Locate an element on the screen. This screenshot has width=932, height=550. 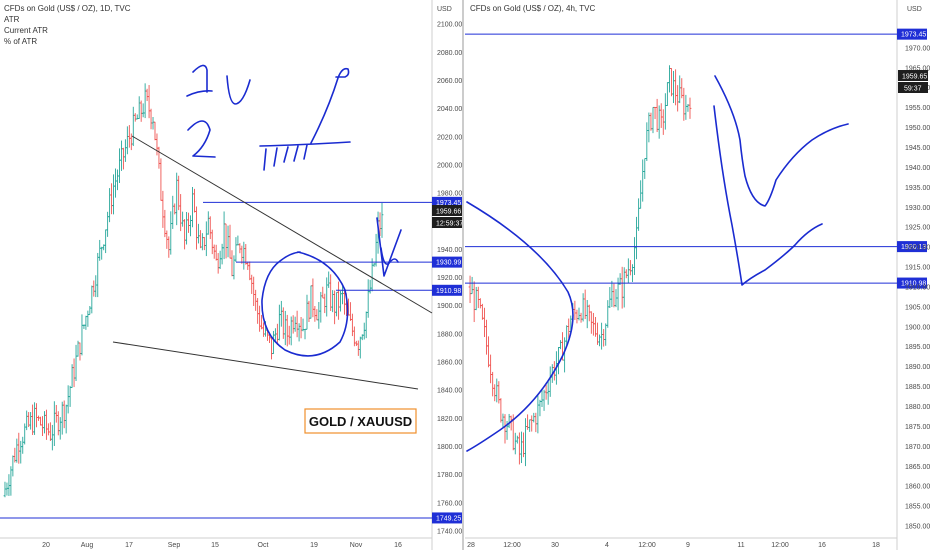
left-price-axis-tick-label: 2040.00 is located at coordinates (449, 109).